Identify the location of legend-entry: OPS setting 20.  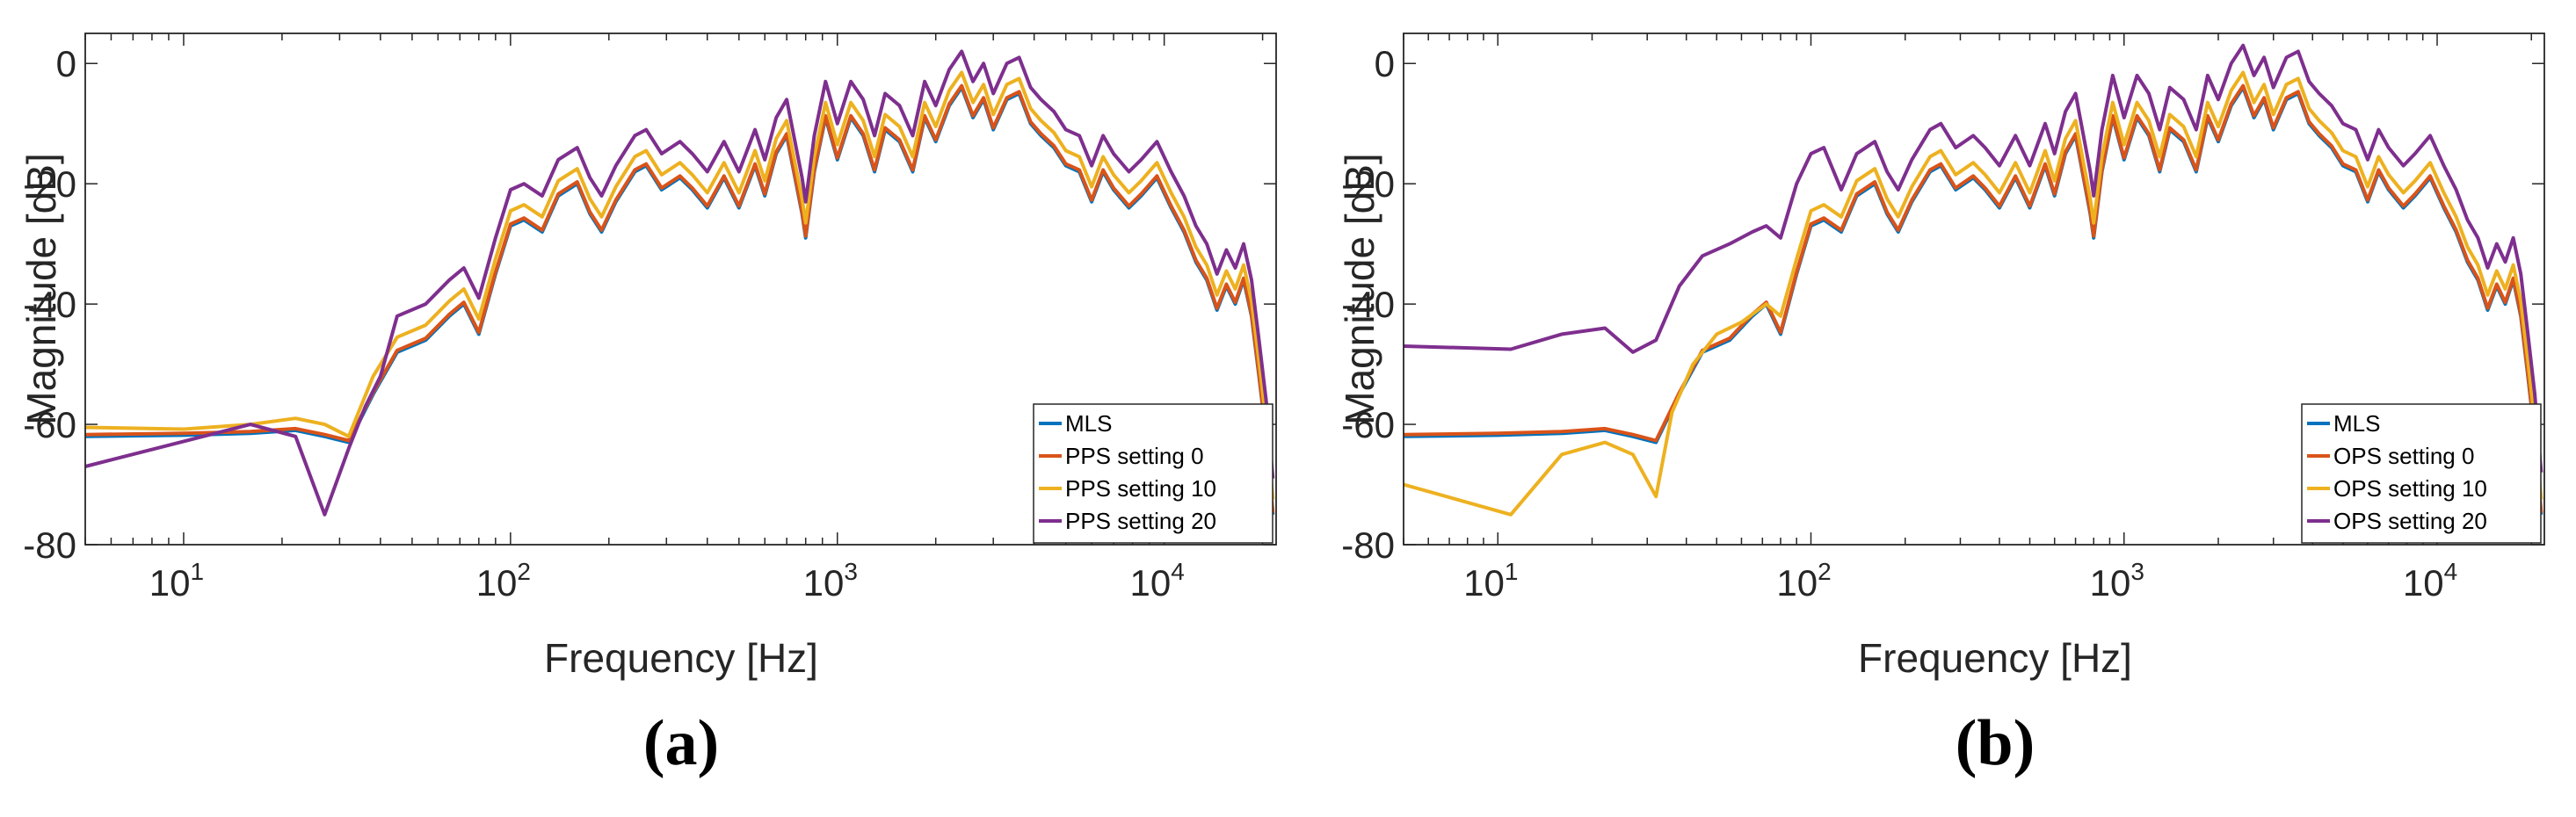
(2410, 521).